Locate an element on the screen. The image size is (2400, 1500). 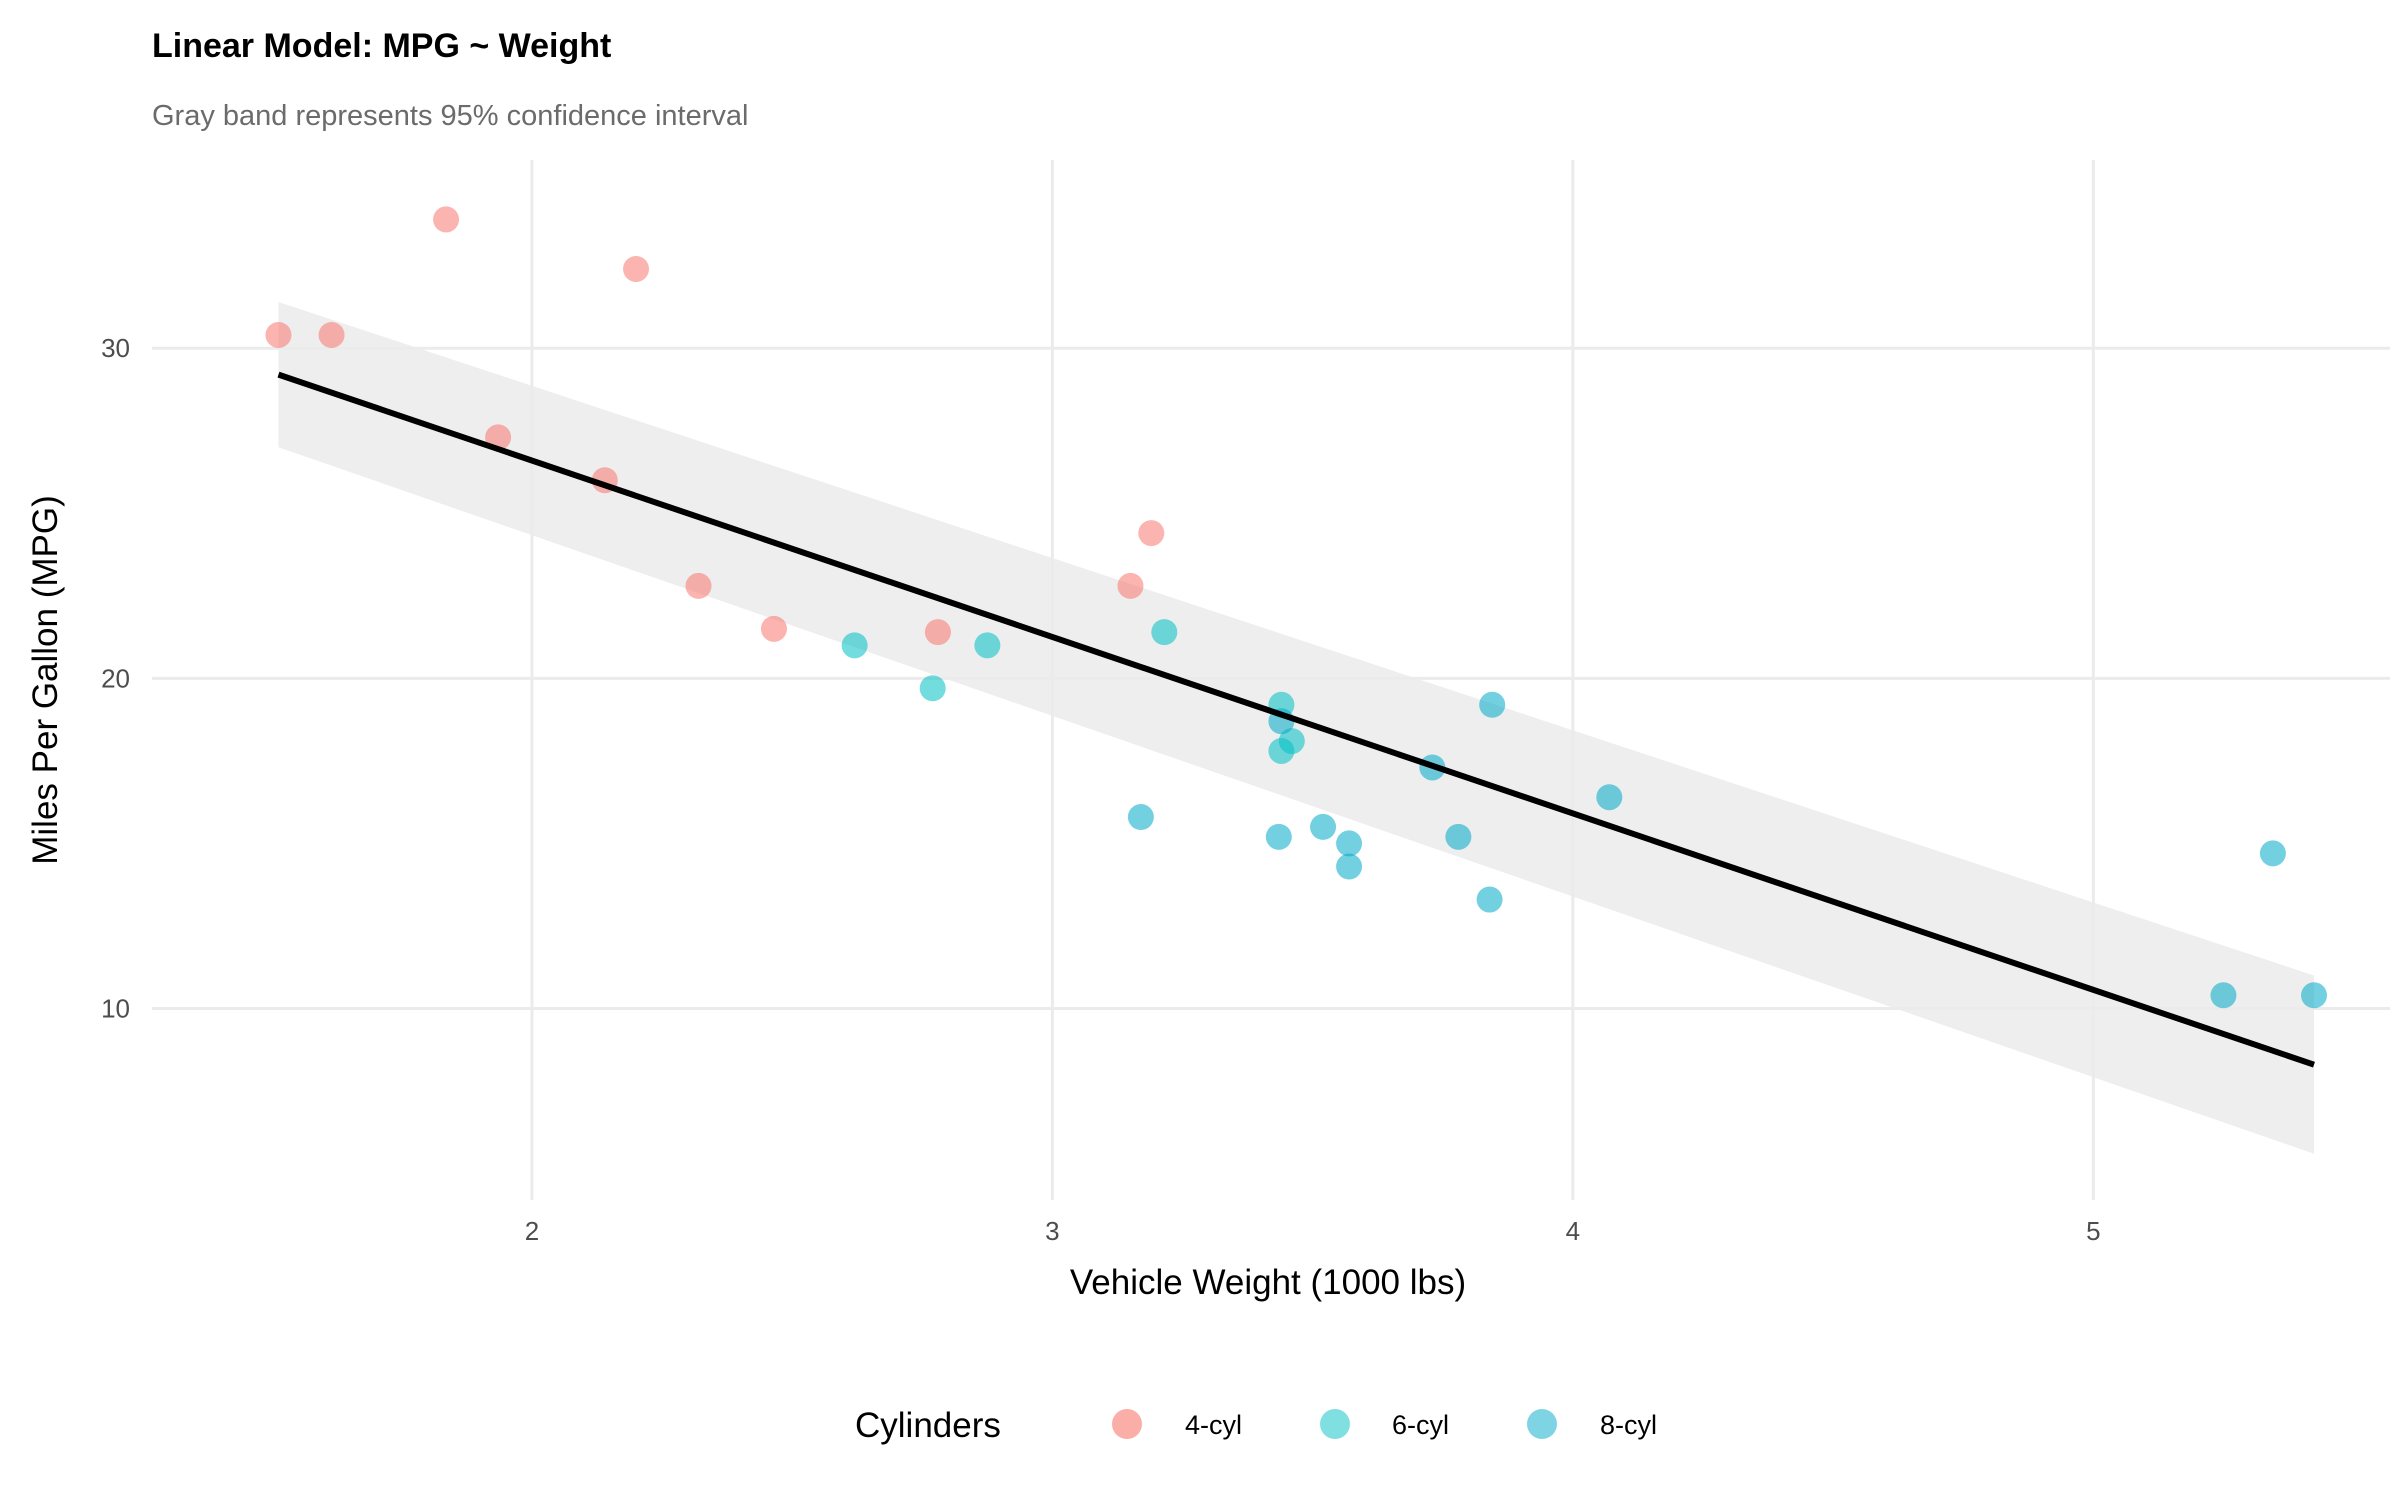
x-tick-label: 3 is located at coordinates (1052, 1231).